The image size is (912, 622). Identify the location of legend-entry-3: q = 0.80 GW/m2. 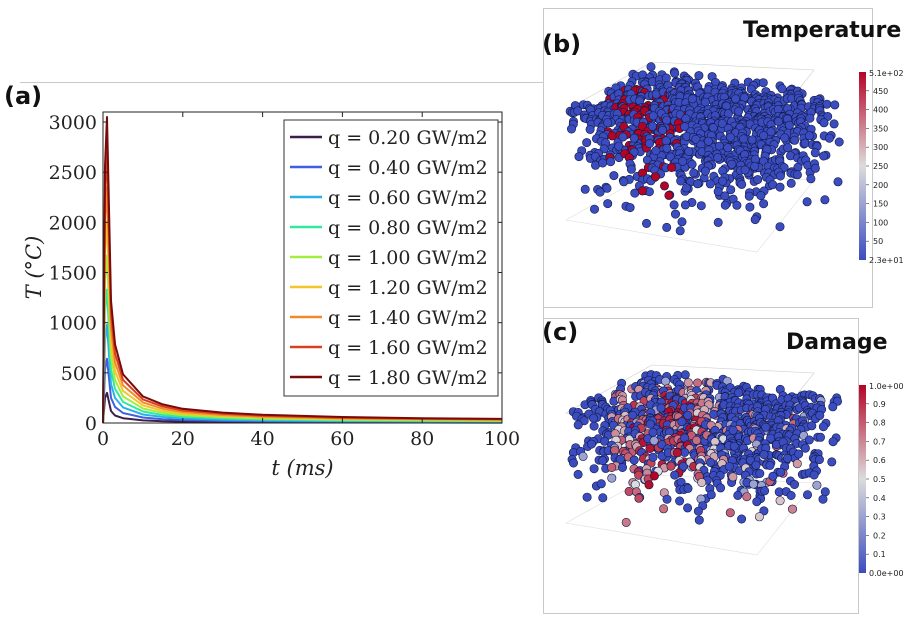
(408, 228).